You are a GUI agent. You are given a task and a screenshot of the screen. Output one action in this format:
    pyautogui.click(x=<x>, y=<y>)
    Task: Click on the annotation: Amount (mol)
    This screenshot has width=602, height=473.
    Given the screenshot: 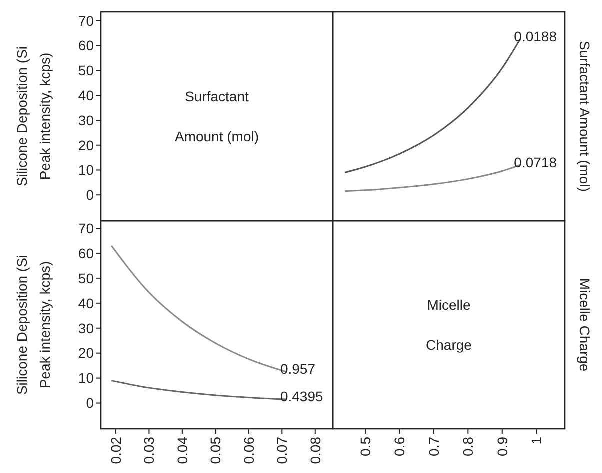 What is the action you would take?
    pyautogui.click(x=217, y=136)
    